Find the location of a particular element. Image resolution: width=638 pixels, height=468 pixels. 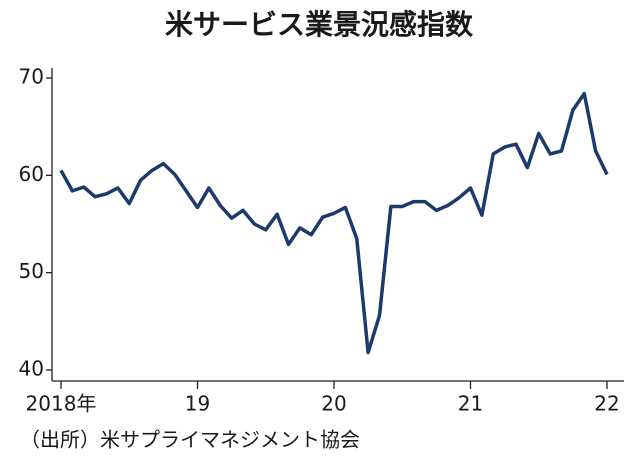

y-tick-label: 50 is located at coordinates (31, 271).